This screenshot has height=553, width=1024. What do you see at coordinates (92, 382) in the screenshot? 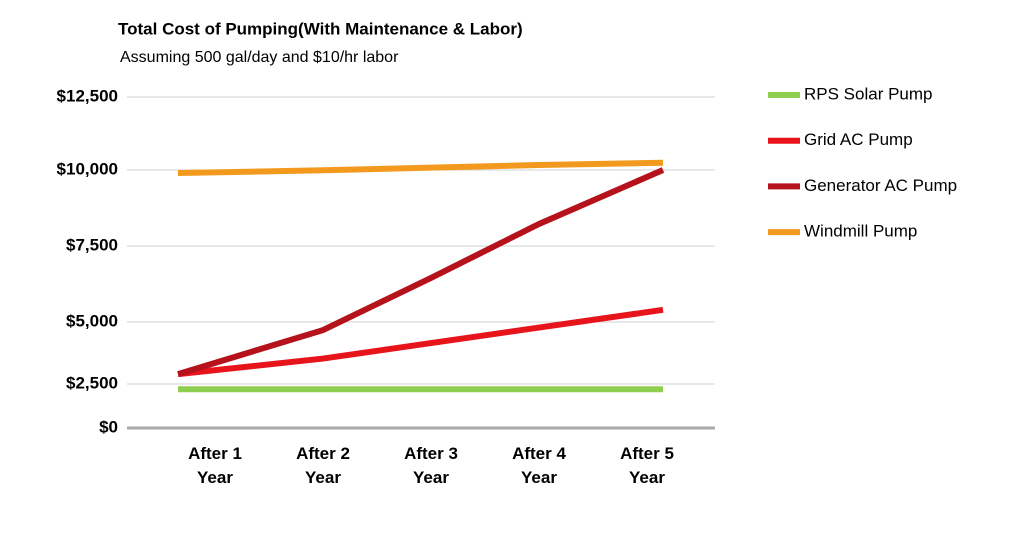
I see `y-tick-label: $2,500` at bounding box center [92, 382].